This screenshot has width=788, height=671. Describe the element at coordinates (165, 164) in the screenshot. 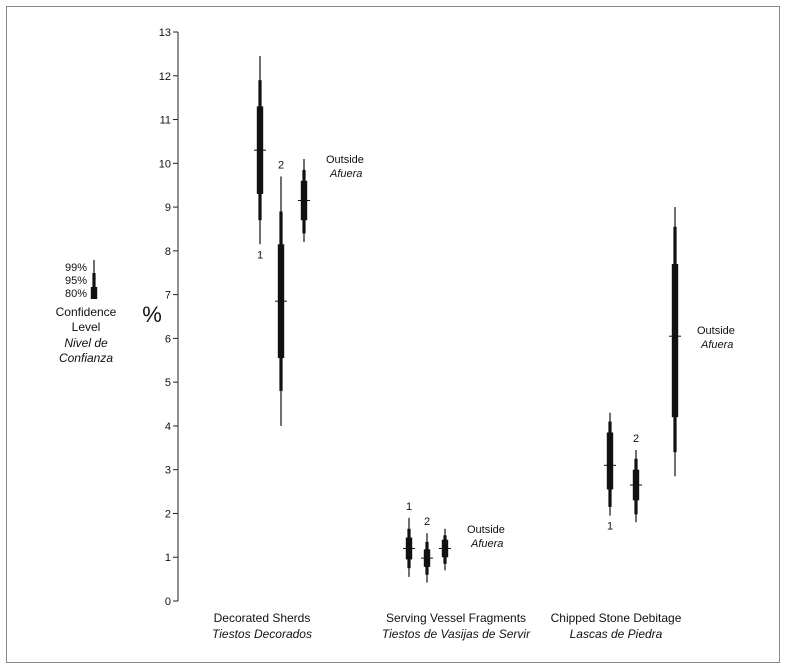

I see `y-tick-label: 10` at that location.